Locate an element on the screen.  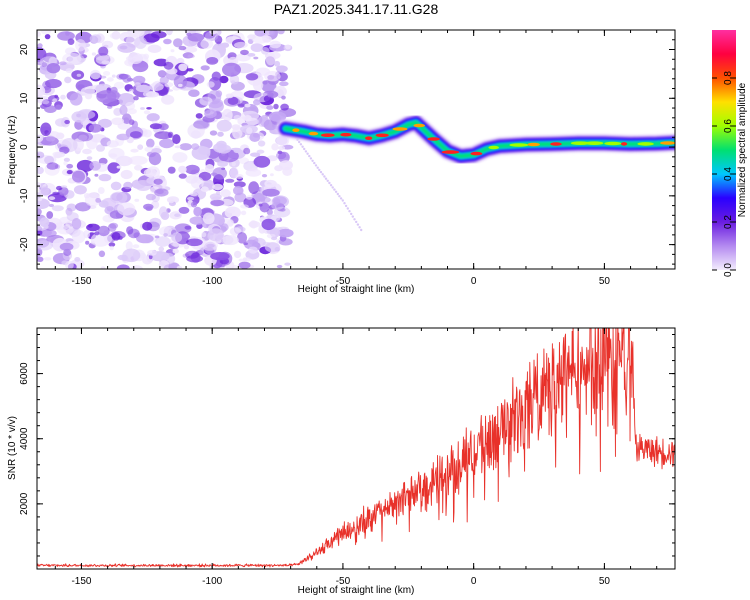
x-tick-label: 50 is located at coordinates (605, 581).